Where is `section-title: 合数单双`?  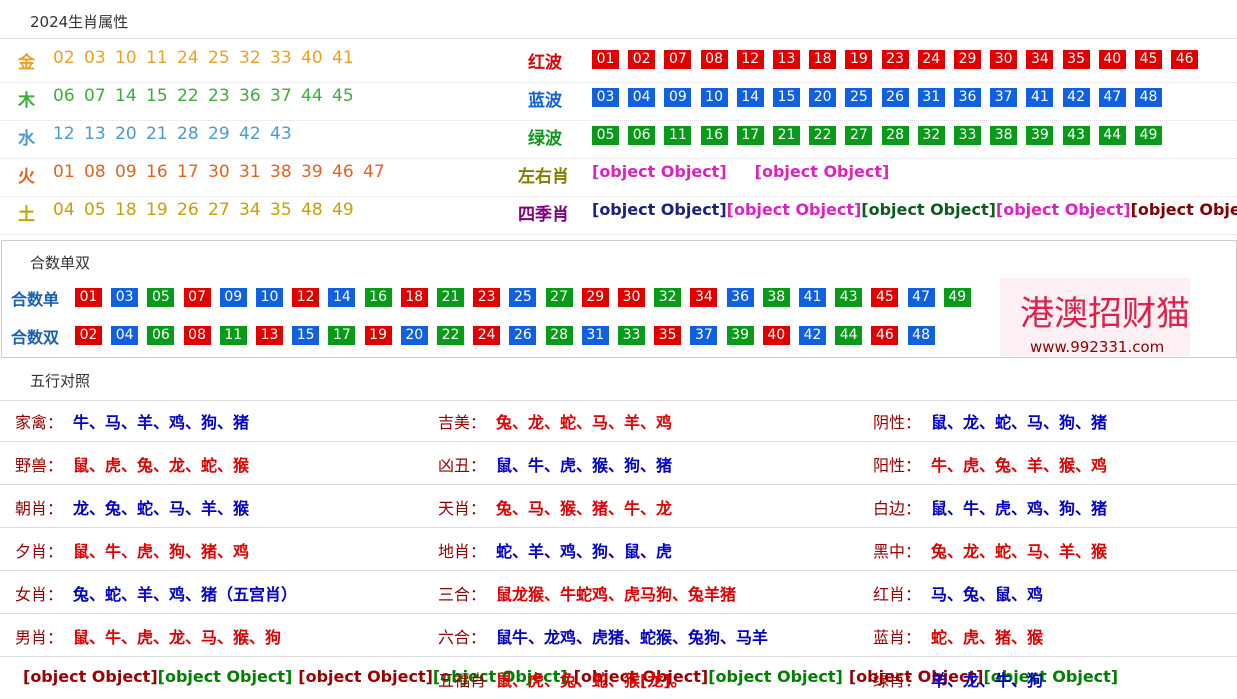 section-title: 合数单双 is located at coordinates (60, 263).